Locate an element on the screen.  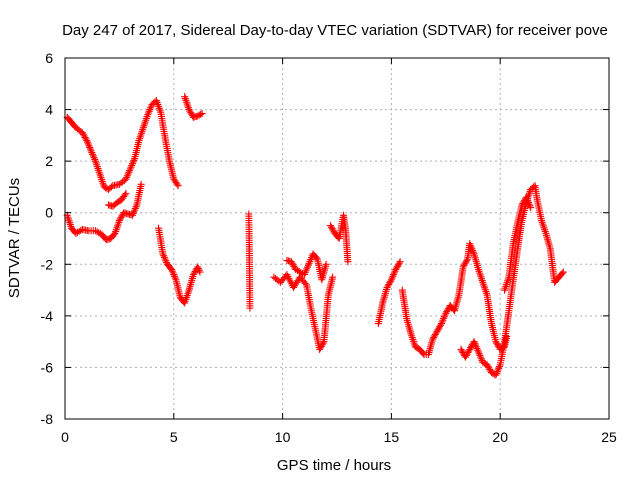
y-axis-label: SDTVAR / TECUs is located at coordinates (14, 238).